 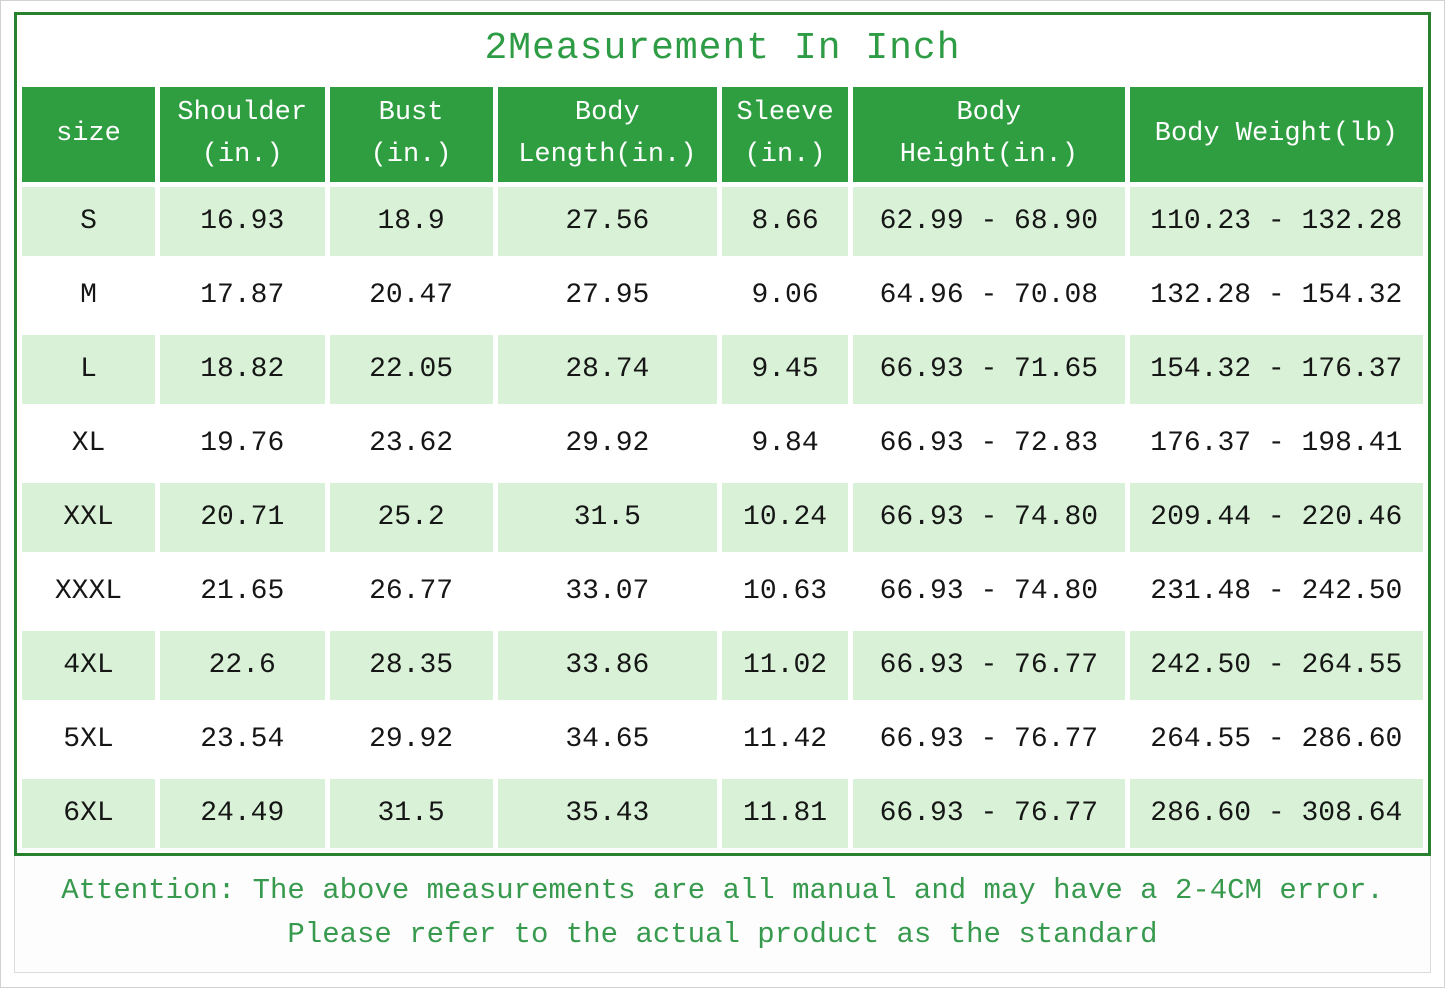 What do you see at coordinates (1276, 295) in the screenshot?
I see `cell-body-weight: 132.28 - 154.32` at bounding box center [1276, 295].